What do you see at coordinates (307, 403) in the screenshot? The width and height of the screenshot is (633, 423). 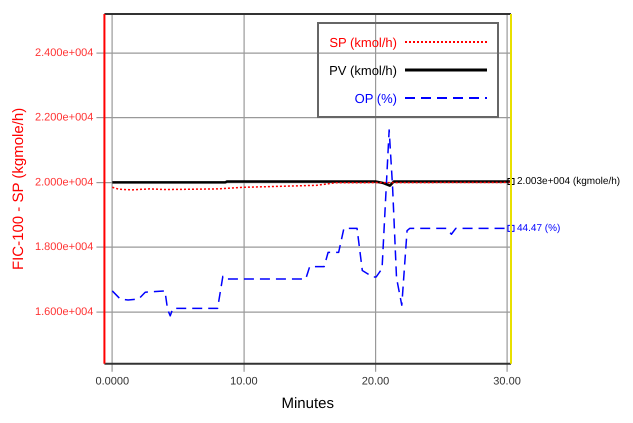 I see `x-axis-title: Minutes` at bounding box center [307, 403].